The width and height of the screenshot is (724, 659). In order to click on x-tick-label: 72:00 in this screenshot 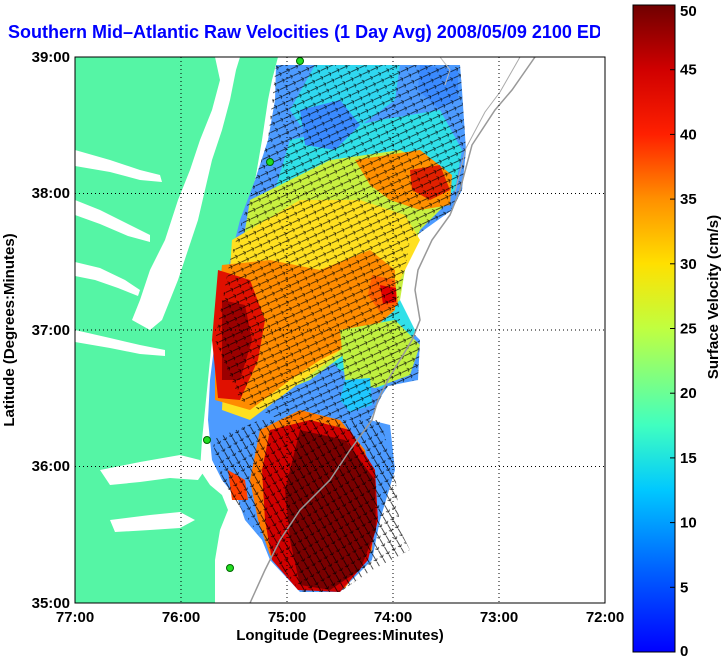, I will do `click(605, 617)`.